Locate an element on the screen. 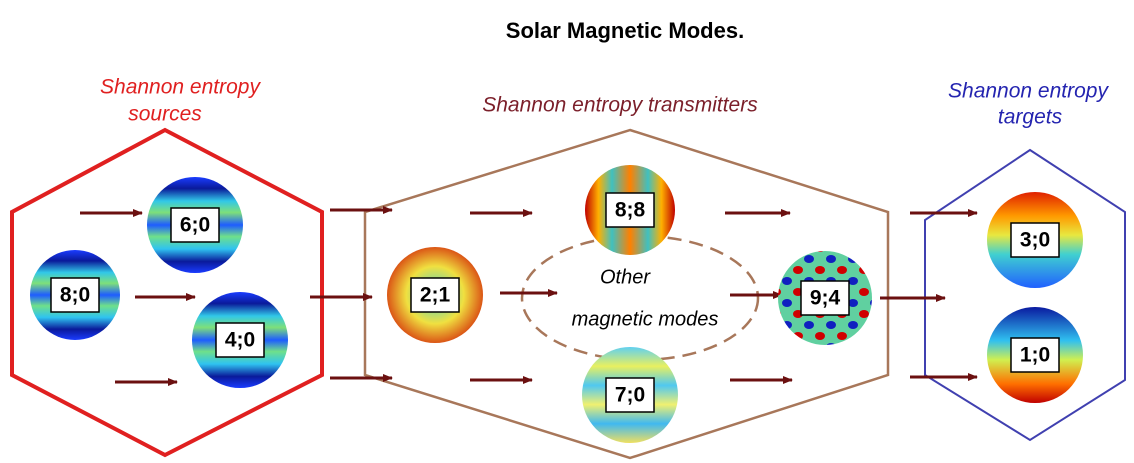 The image size is (1134, 463). other-label: magnetic modes is located at coordinates (645, 319).